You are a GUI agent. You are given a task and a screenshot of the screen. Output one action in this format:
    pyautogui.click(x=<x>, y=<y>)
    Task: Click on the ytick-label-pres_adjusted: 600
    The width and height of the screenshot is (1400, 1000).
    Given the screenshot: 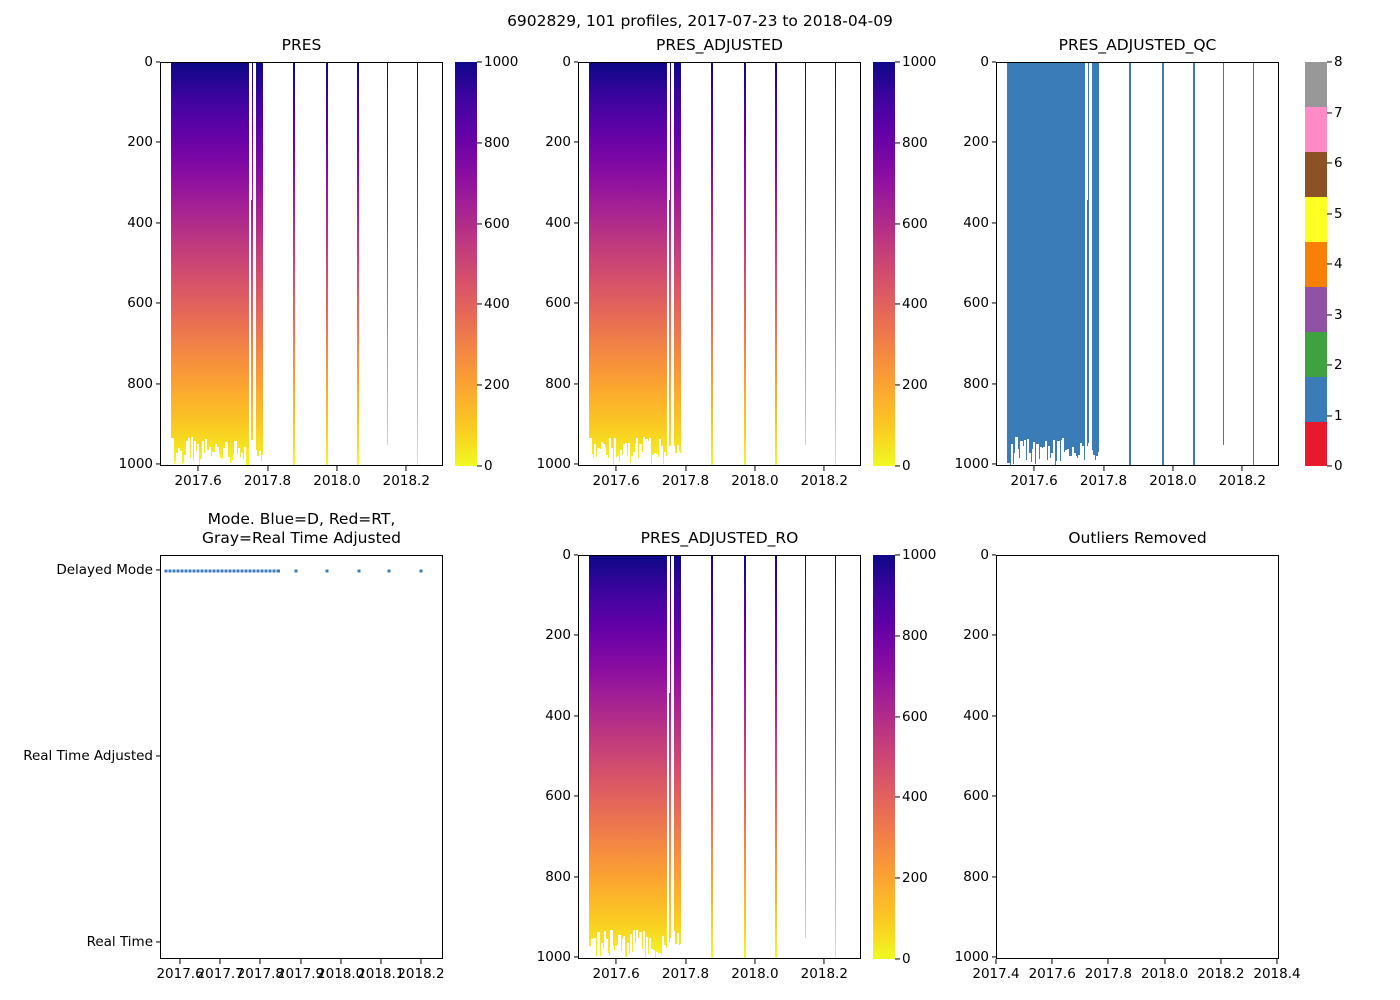 What is the action you would take?
    pyautogui.click(x=558, y=303)
    